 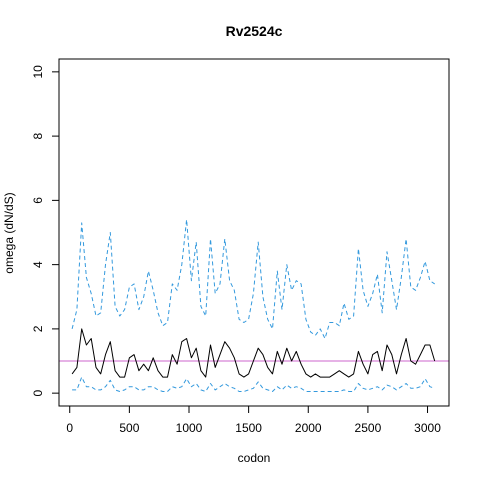 What do you see at coordinates (253, 384) in the screenshot?
I see `omega-lower-bound-line` at bounding box center [253, 384].